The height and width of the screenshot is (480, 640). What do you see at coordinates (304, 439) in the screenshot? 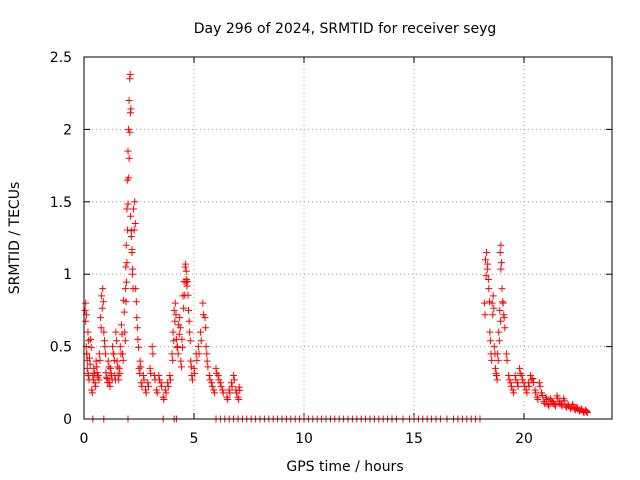
I see `x-tick-label: 10` at bounding box center [304, 439].